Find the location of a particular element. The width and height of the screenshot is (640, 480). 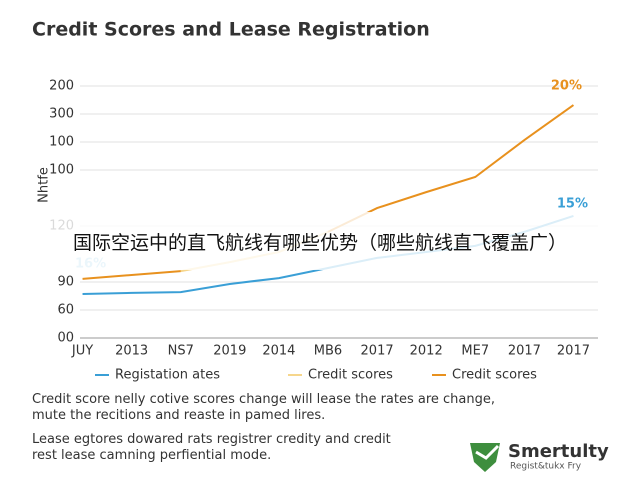

y-tick-label: 60 is located at coordinates (65, 310).